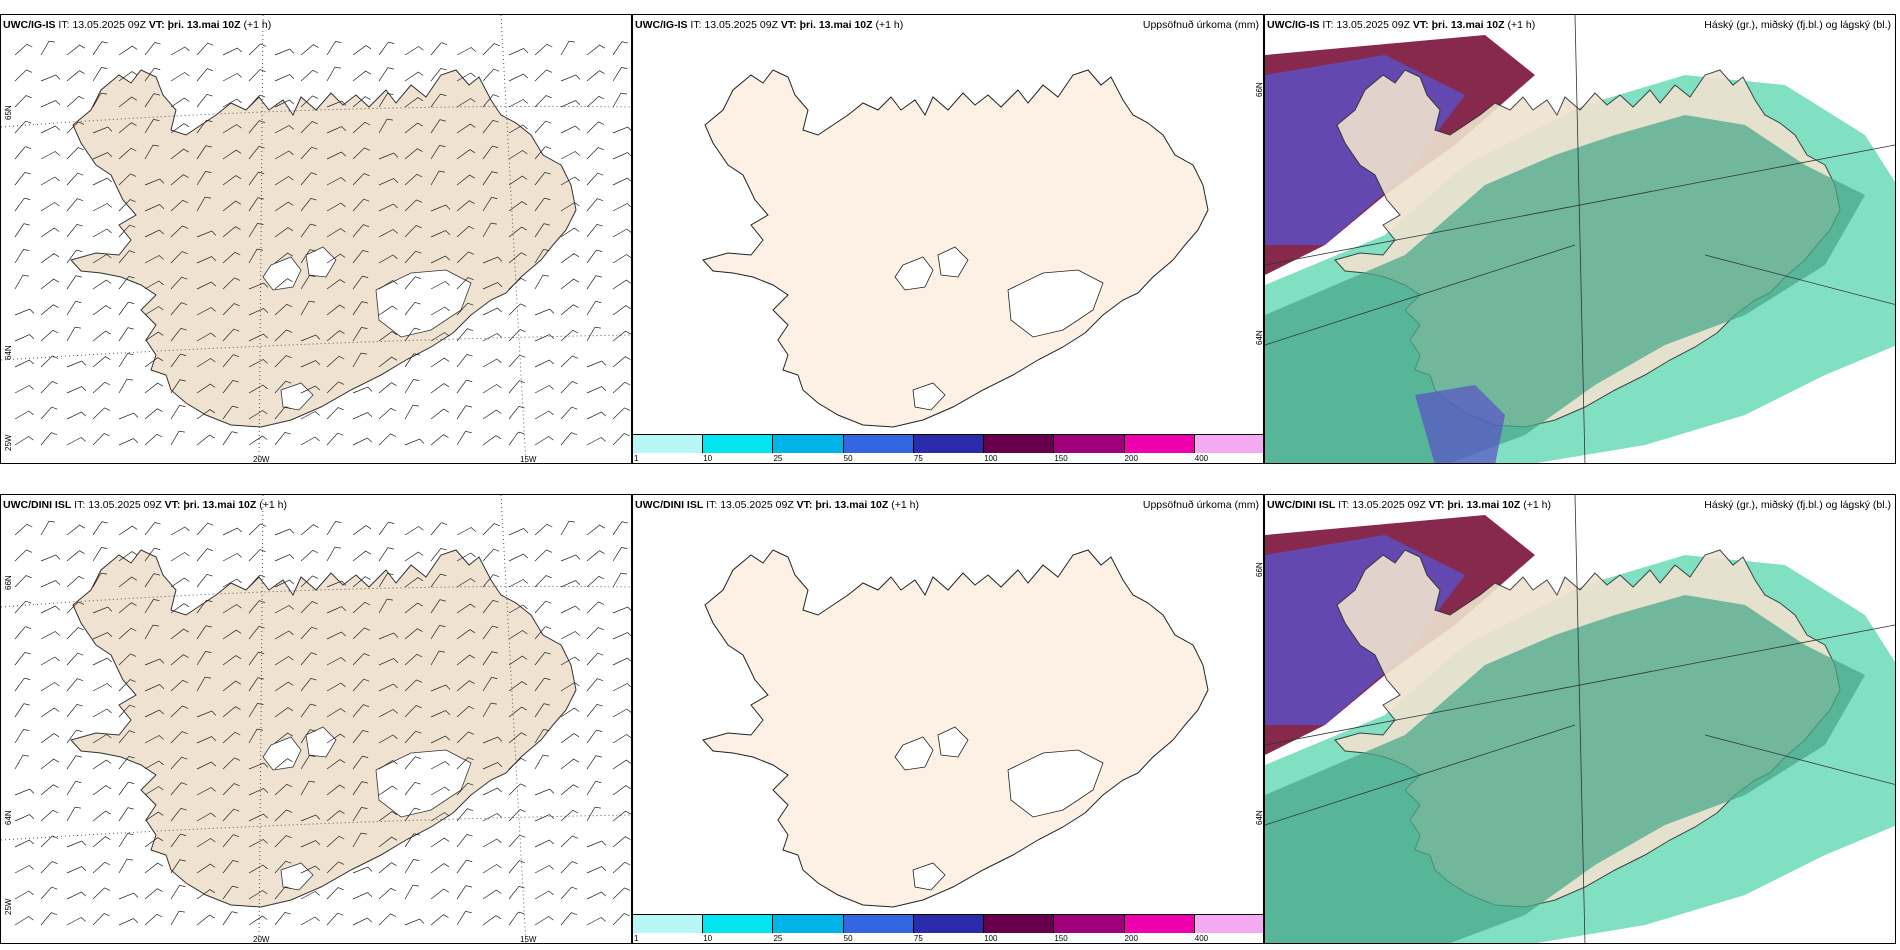 This screenshot has height=950, width=1900. What do you see at coordinates (297, 876) in the screenshot?
I see `glacier` at bounding box center [297, 876].